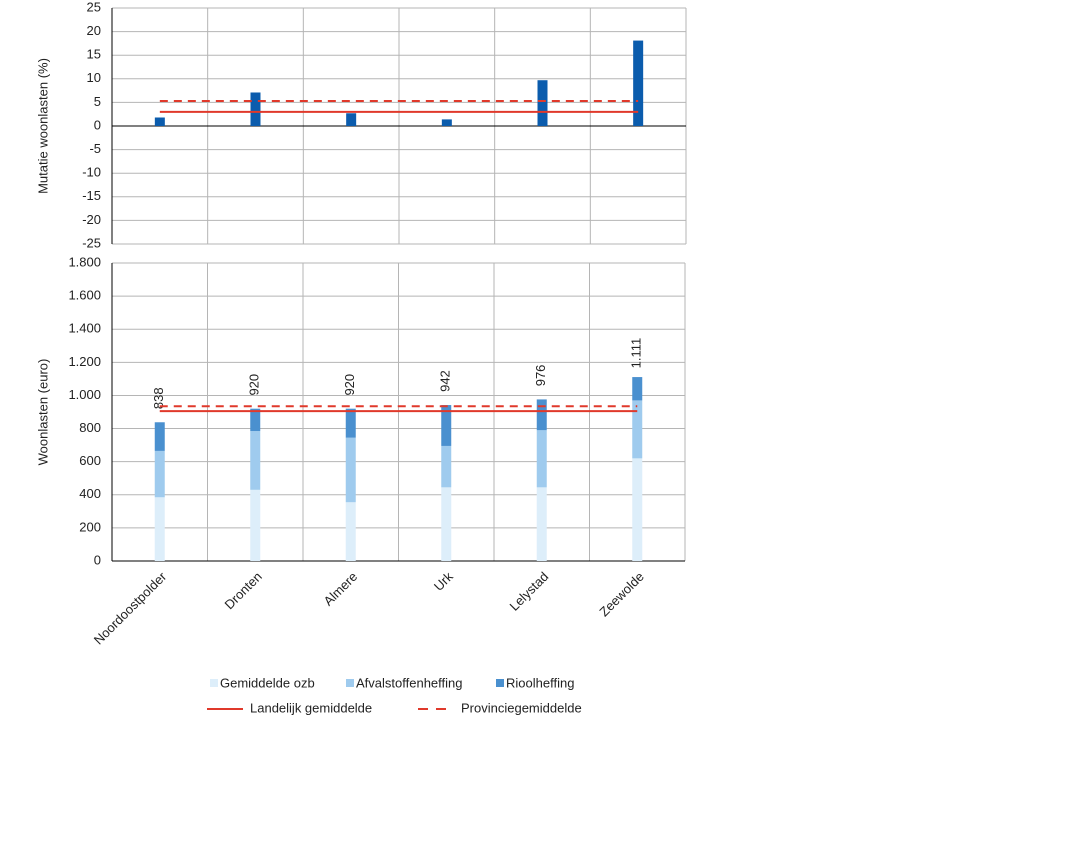 The image size is (1092, 841). What do you see at coordinates (90, 460) in the screenshot?
I see `y-tick-label: 600` at bounding box center [90, 460].